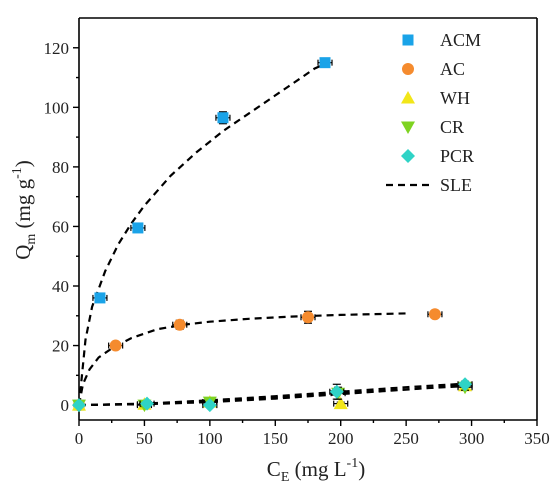 This screenshot has width=550, height=490. I want to click on legend-label-fit: SLE, so click(456, 185).